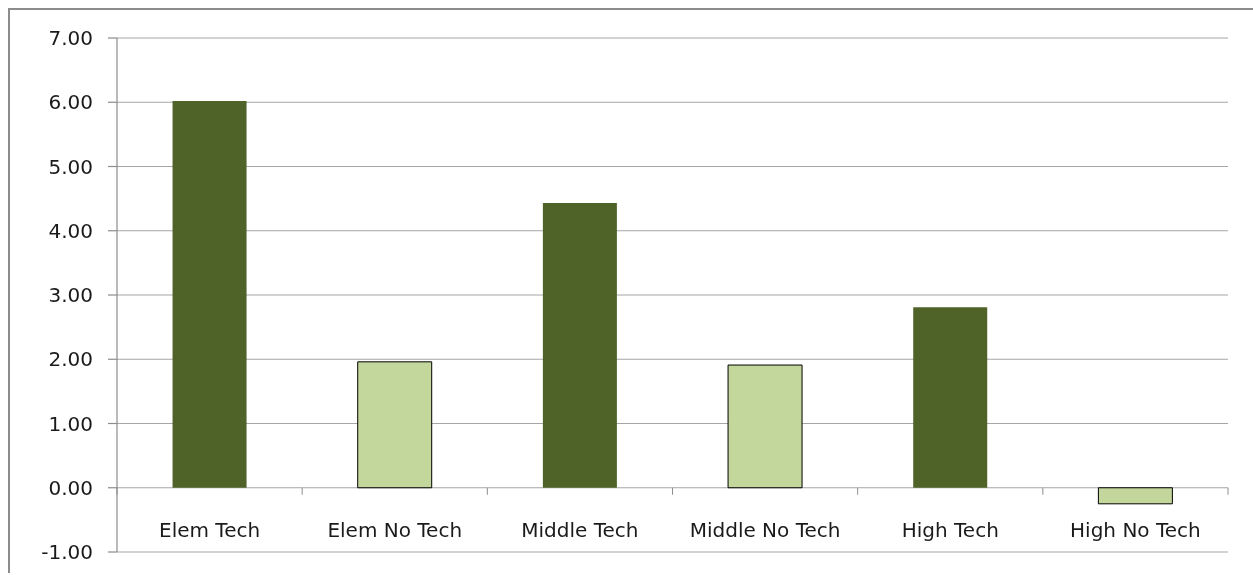 This screenshot has height=575, width=1253. Describe the element at coordinates (70, 166) in the screenshot. I see `y-tick-label: 5.00` at that location.